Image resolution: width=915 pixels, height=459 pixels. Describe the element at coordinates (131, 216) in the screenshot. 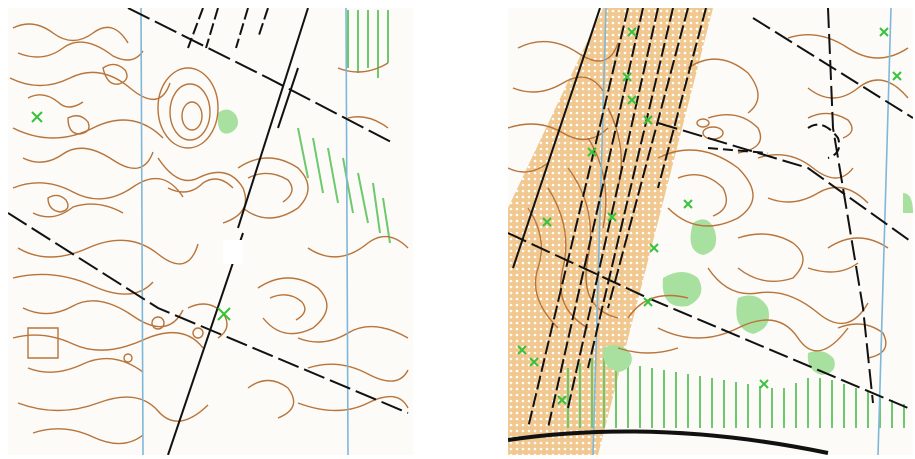

I see `vegetation-crosses` at that location.